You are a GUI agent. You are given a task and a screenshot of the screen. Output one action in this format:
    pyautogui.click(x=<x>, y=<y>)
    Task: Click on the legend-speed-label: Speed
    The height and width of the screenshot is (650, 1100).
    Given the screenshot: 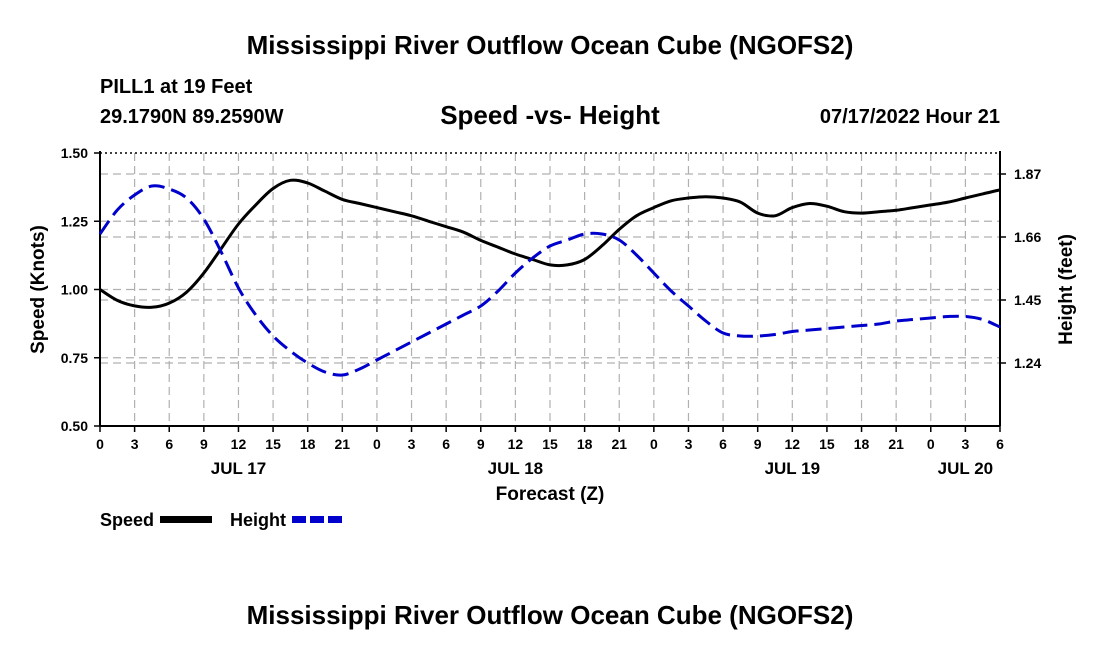 What is the action you would take?
    pyautogui.click(x=127, y=520)
    